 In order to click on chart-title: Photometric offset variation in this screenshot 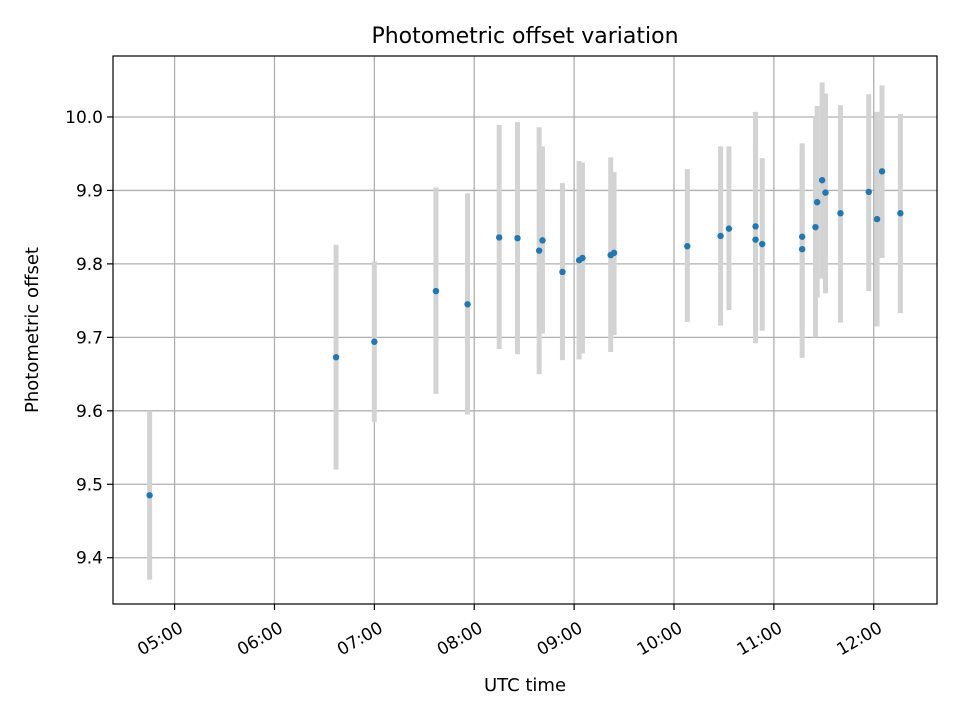, I will do `click(524, 36)`.